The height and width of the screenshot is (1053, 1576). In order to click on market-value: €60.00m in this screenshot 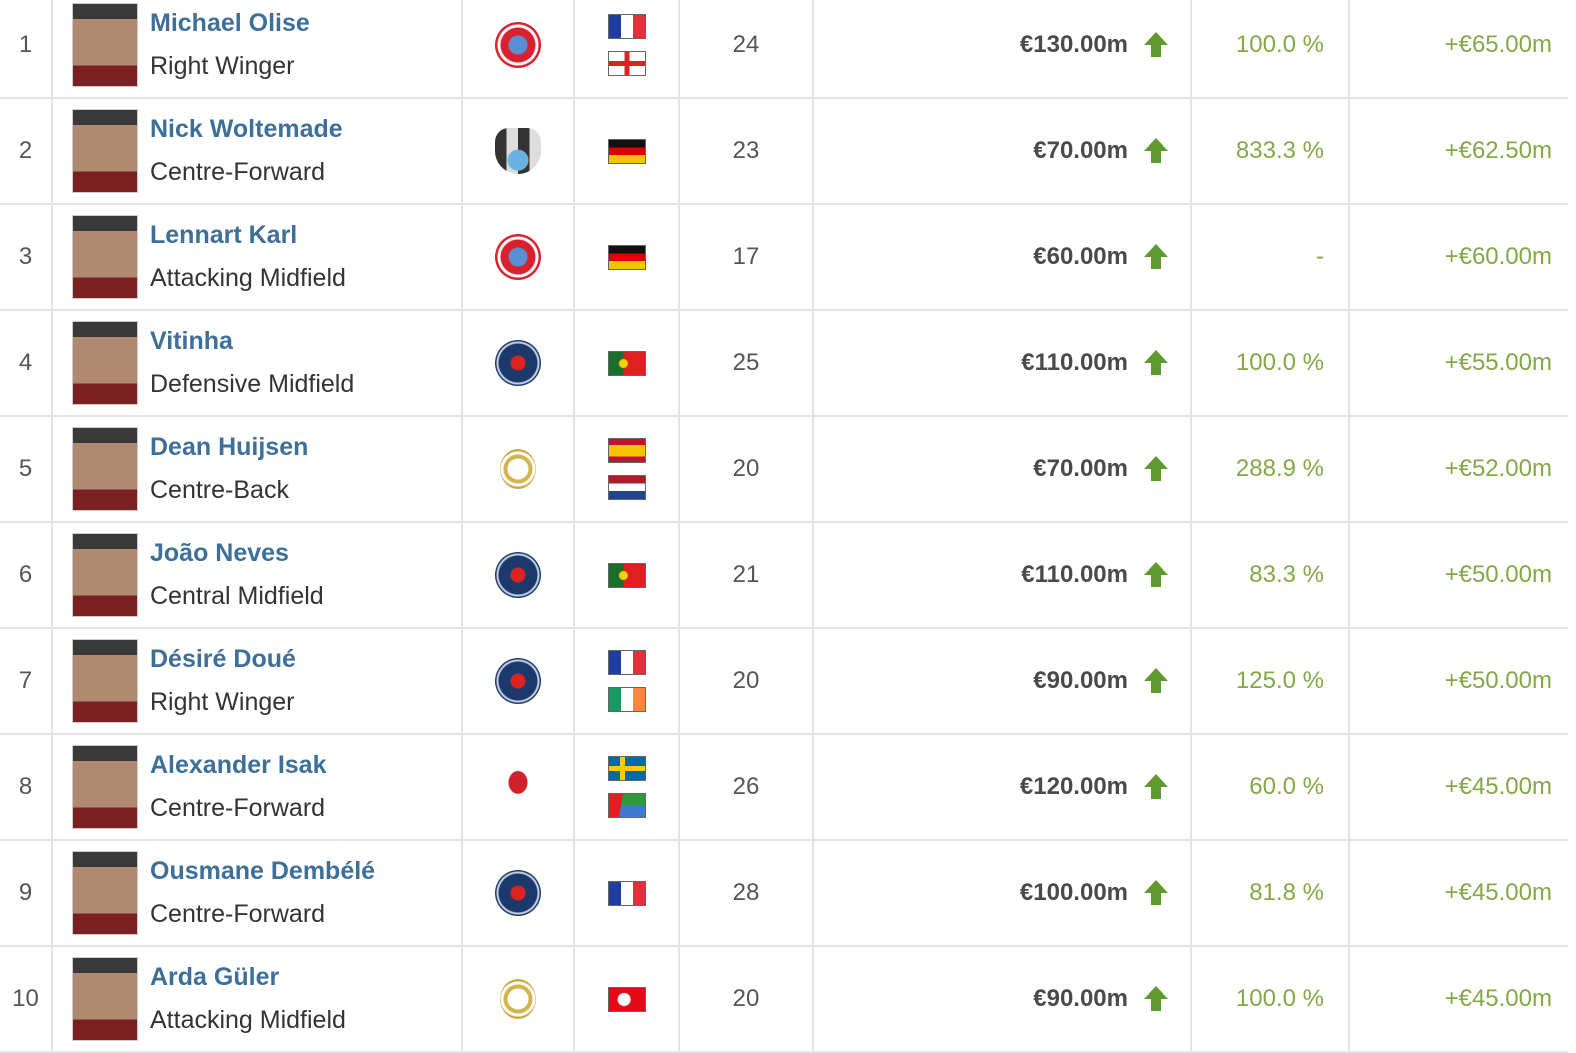, I will do `click(1080, 256)`.